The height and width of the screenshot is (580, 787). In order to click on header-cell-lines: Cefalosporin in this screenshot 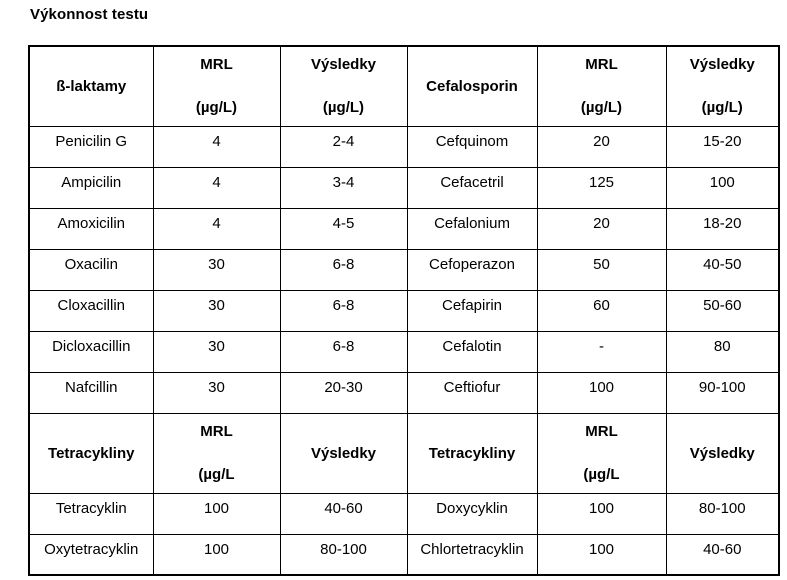, I will do `click(472, 86)`.